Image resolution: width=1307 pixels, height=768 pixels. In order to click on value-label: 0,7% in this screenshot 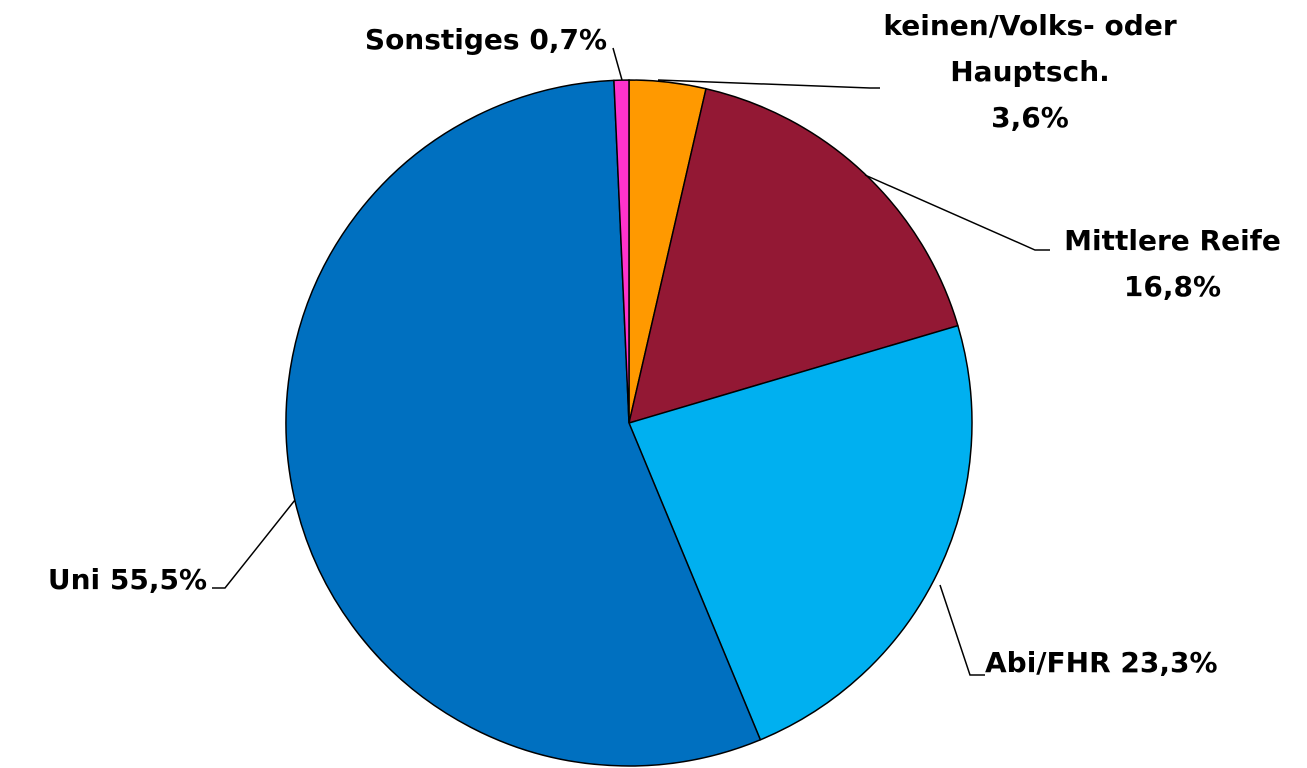, I will do `click(568, 39)`.